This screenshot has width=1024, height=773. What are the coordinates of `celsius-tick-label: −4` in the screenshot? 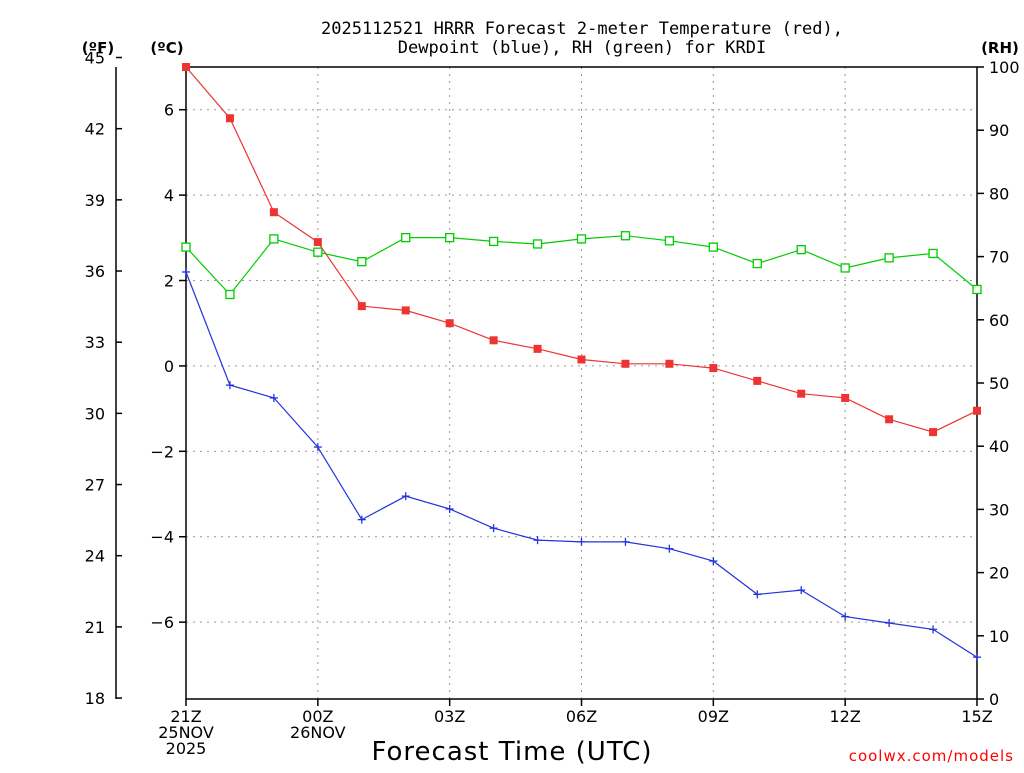 It's located at (162, 537).